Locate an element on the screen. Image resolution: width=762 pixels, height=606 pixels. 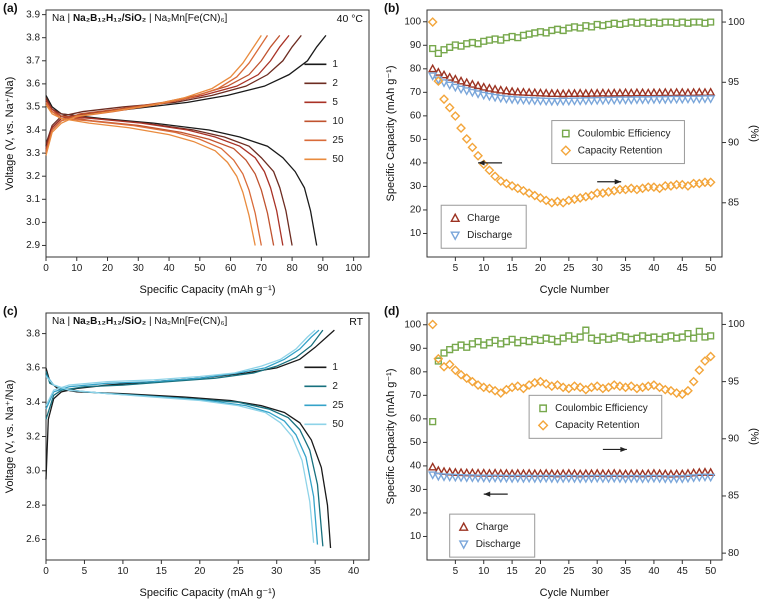
panel-c-cell-config-title: Na | Na₂B₁₂H₁₂/SiO₂ | Na₂Mn[Fe(CN)₆] is located at coordinates (139, 321).